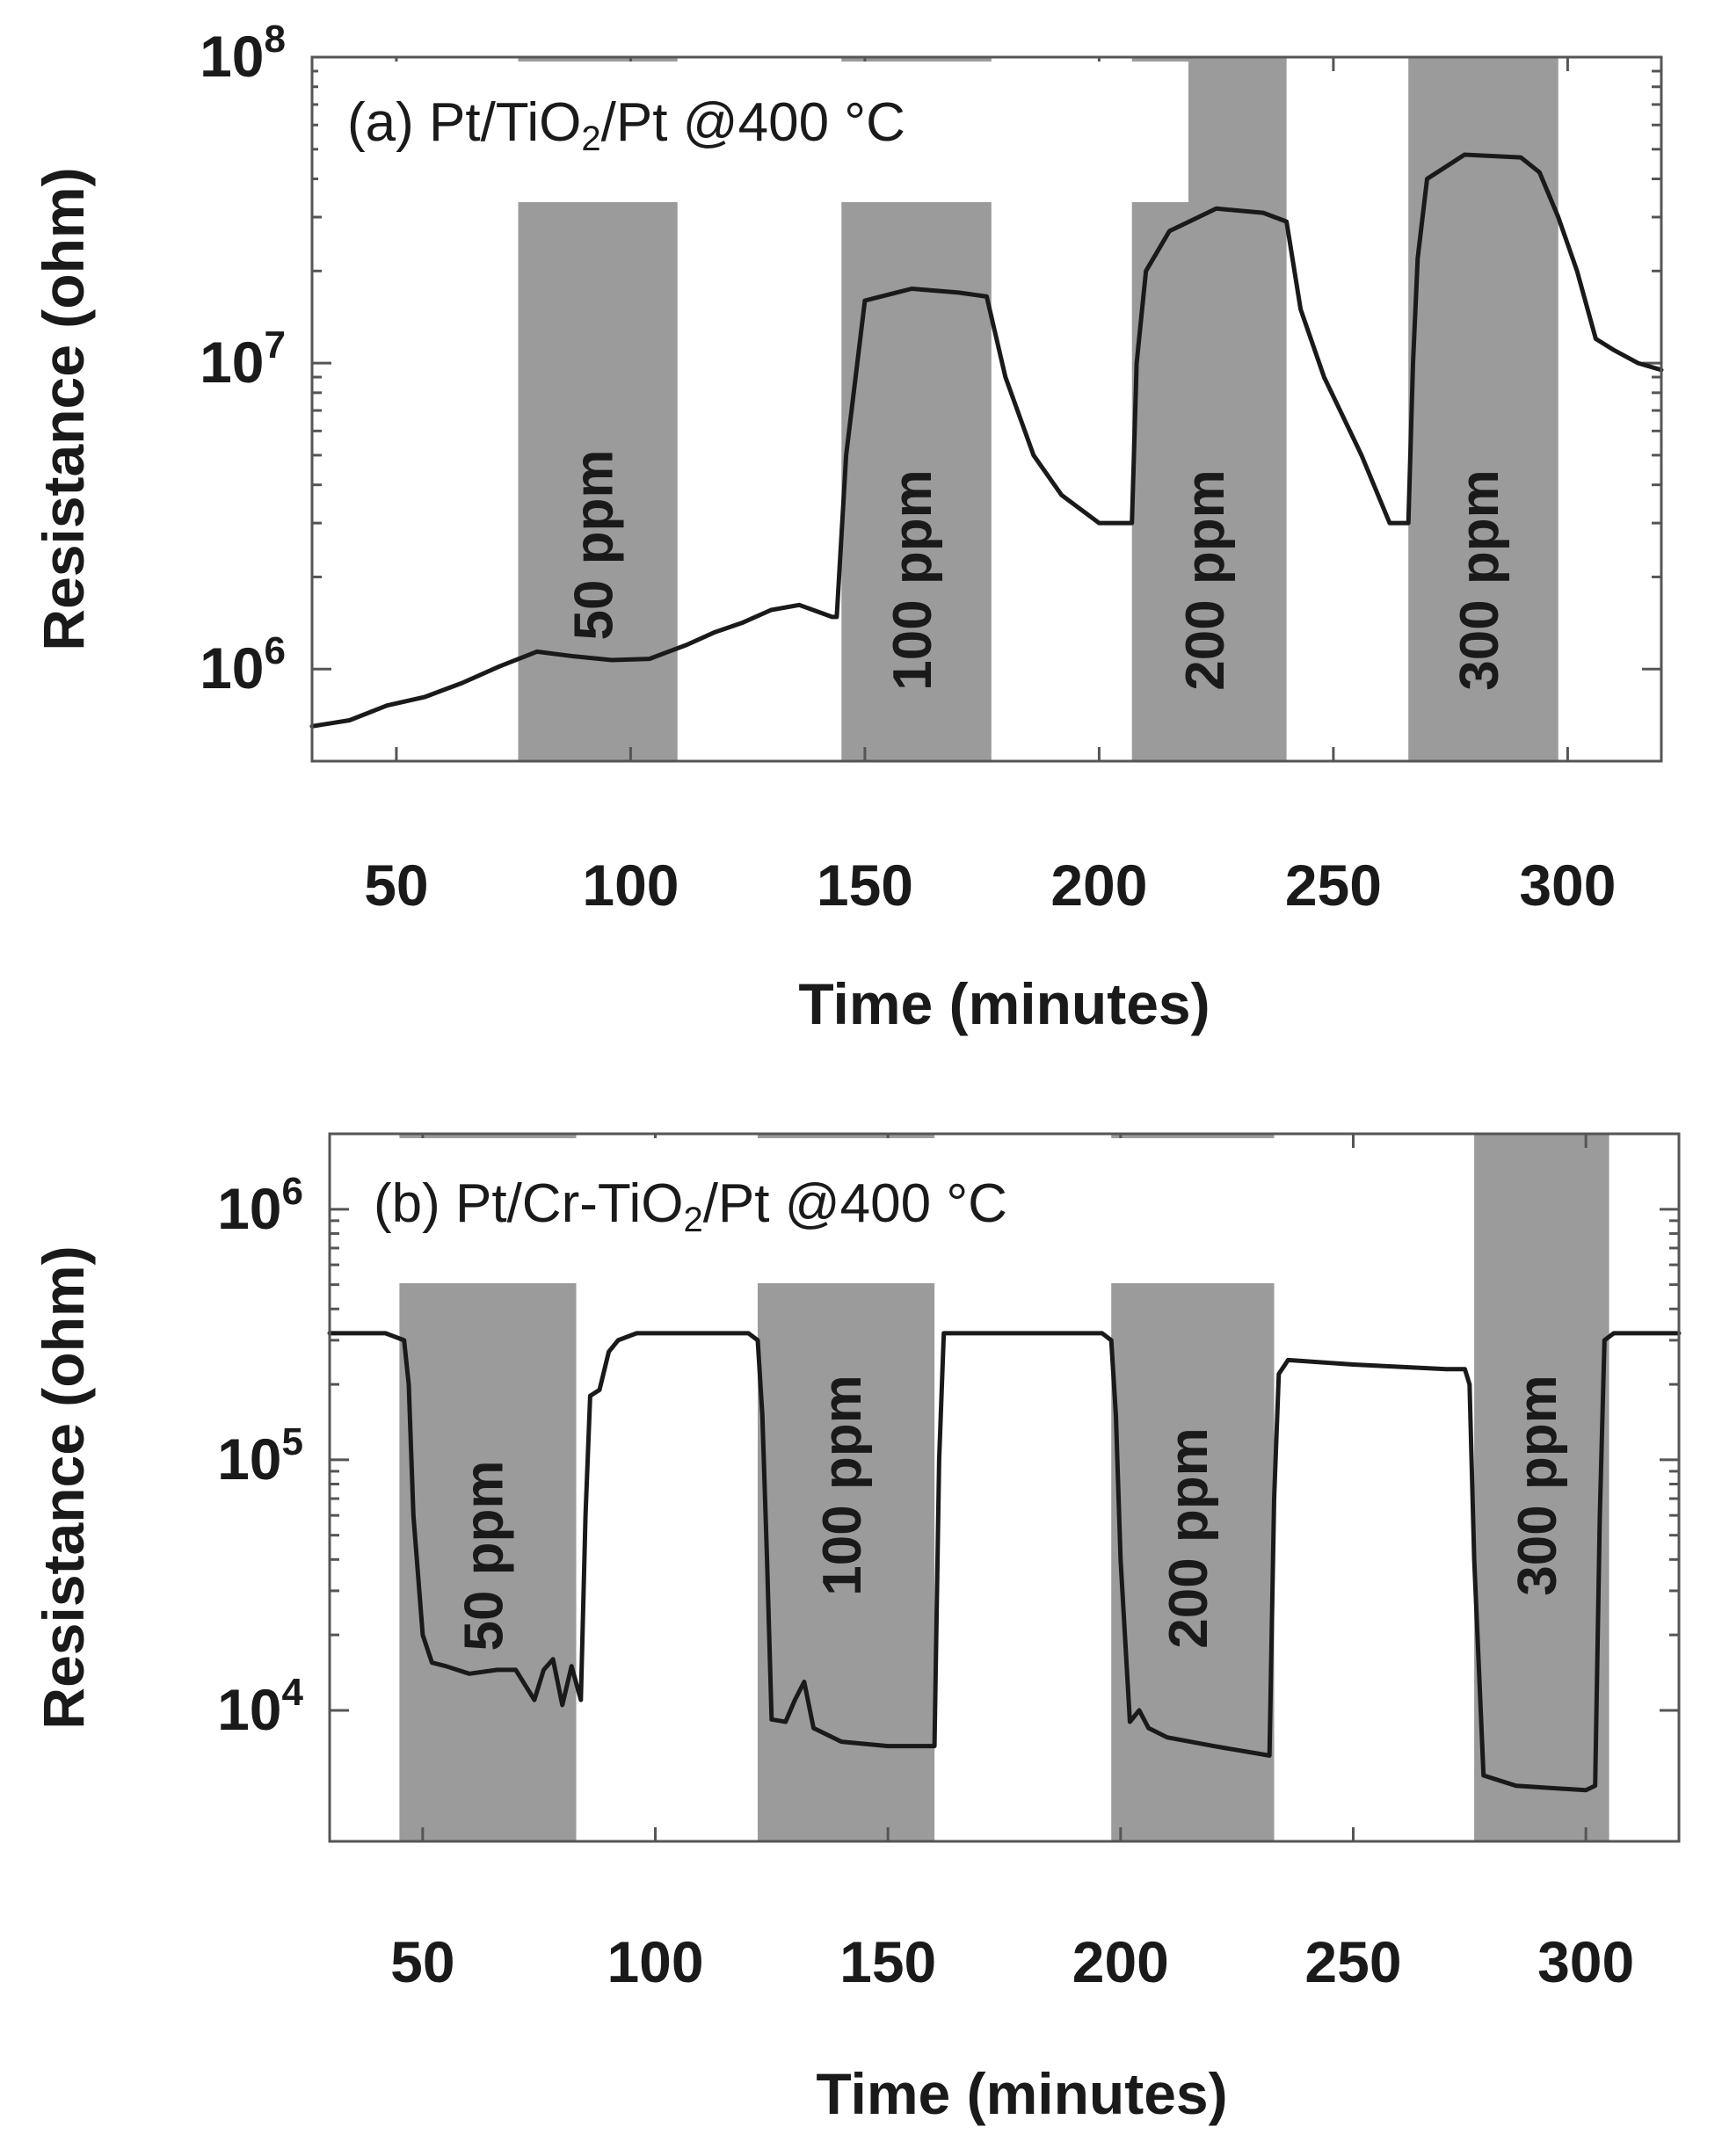 Image resolution: width=1722 pixels, height=2156 pixels. Describe the element at coordinates (913, 580) in the screenshot. I see `panel-a-band-label-2: 100 ppm` at that location.